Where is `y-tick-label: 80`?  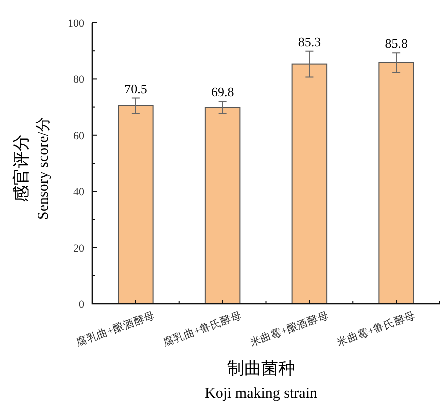 y-tick-label: 80 is located at coordinates (79, 80).